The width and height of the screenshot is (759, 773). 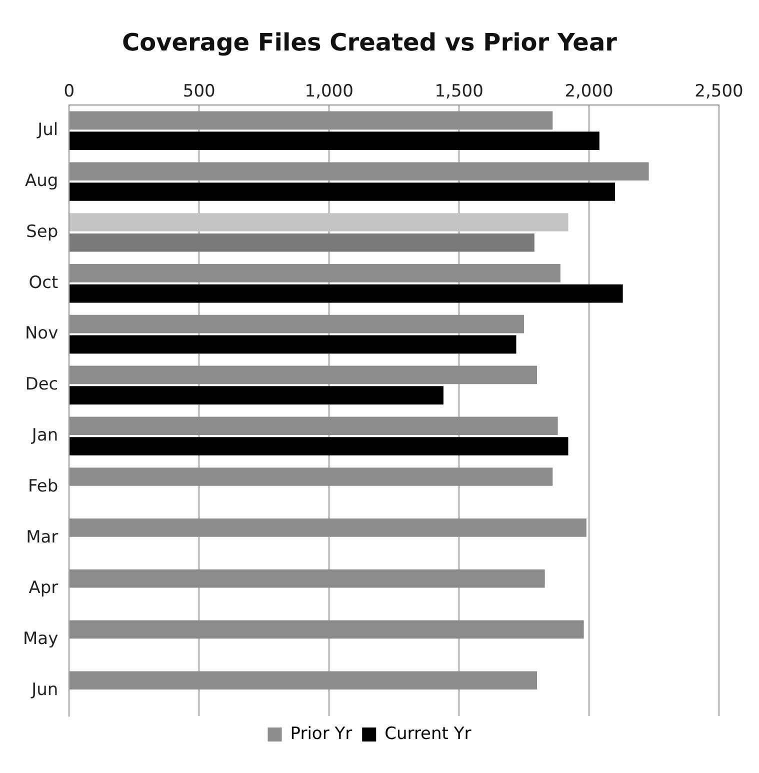 What do you see at coordinates (43, 588) in the screenshot?
I see `y-tick-label: Apr` at bounding box center [43, 588].